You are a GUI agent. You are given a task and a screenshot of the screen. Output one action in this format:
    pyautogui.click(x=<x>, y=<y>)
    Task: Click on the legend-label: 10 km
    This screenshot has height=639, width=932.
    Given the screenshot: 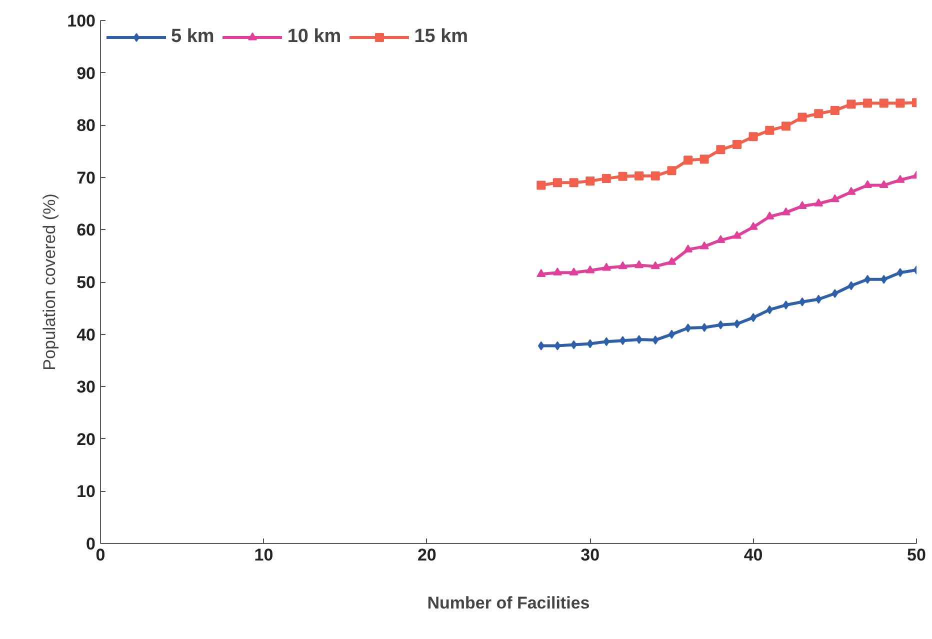 What is the action you would take?
    pyautogui.click(x=314, y=37)
    